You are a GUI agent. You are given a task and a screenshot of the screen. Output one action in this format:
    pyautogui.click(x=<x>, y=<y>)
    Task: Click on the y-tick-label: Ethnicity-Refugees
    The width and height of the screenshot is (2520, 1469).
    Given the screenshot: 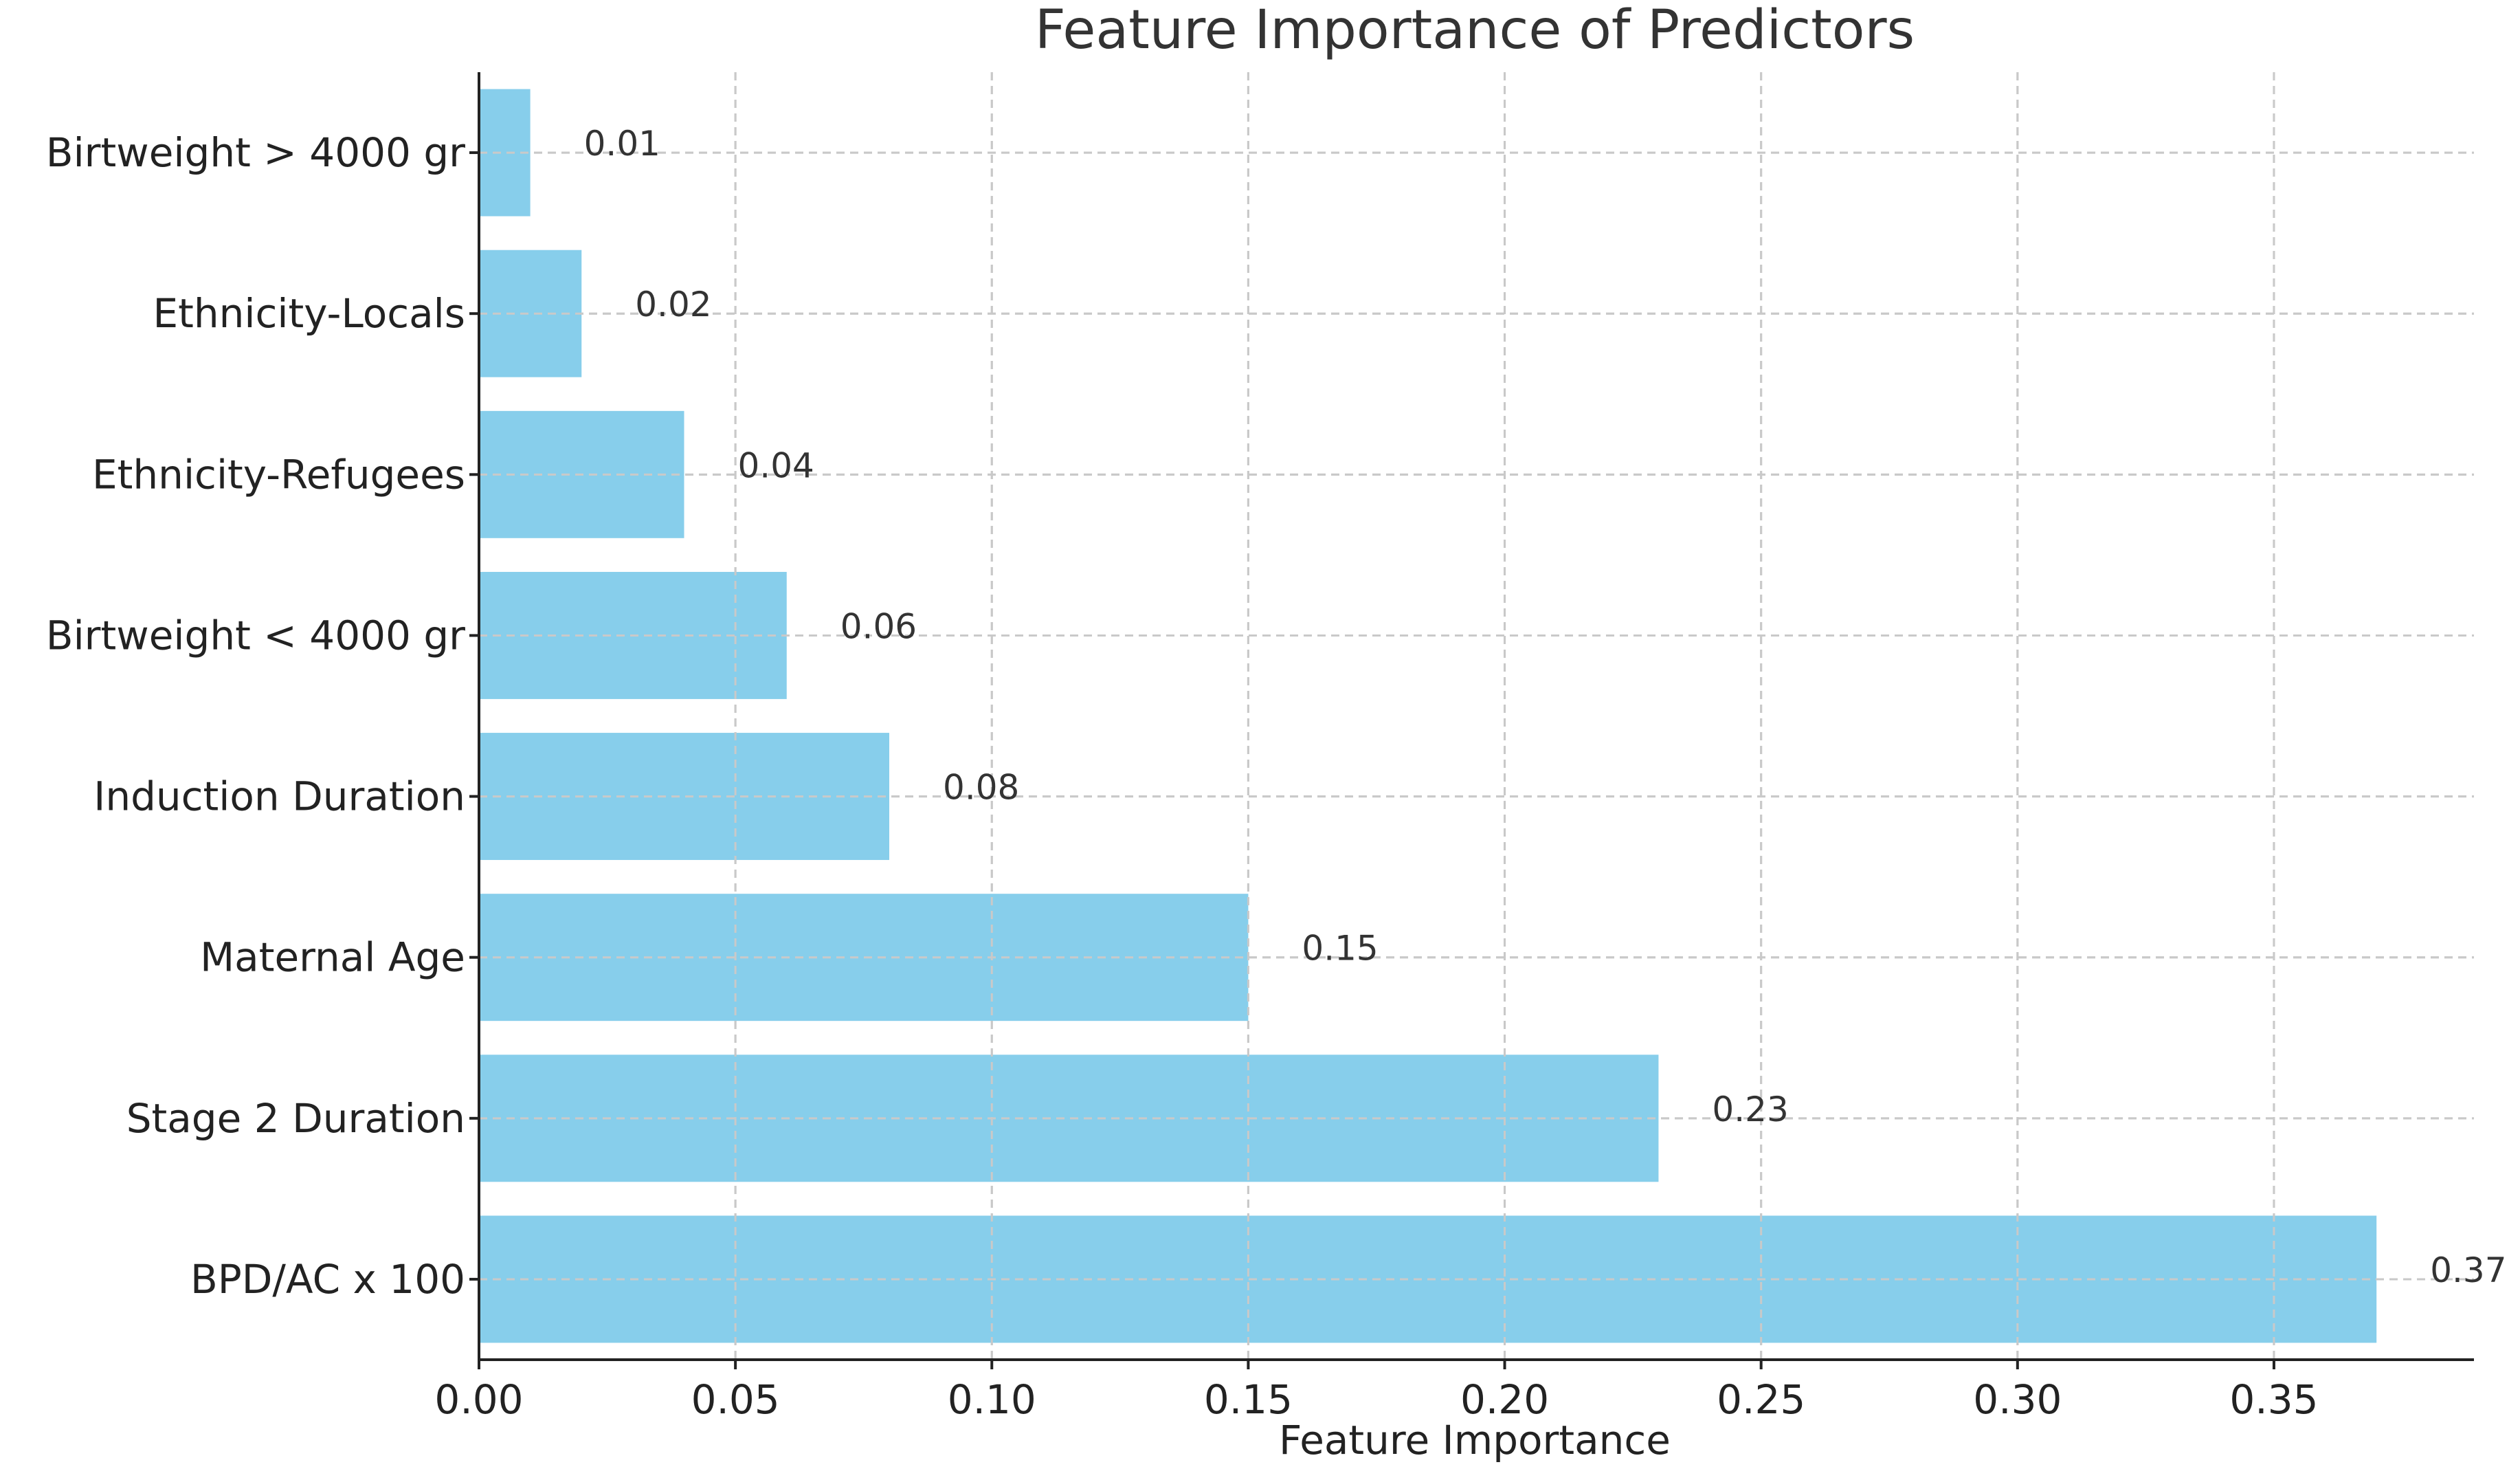 What is the action you would take?
    pyautogui.click(x=278, y=474)
    